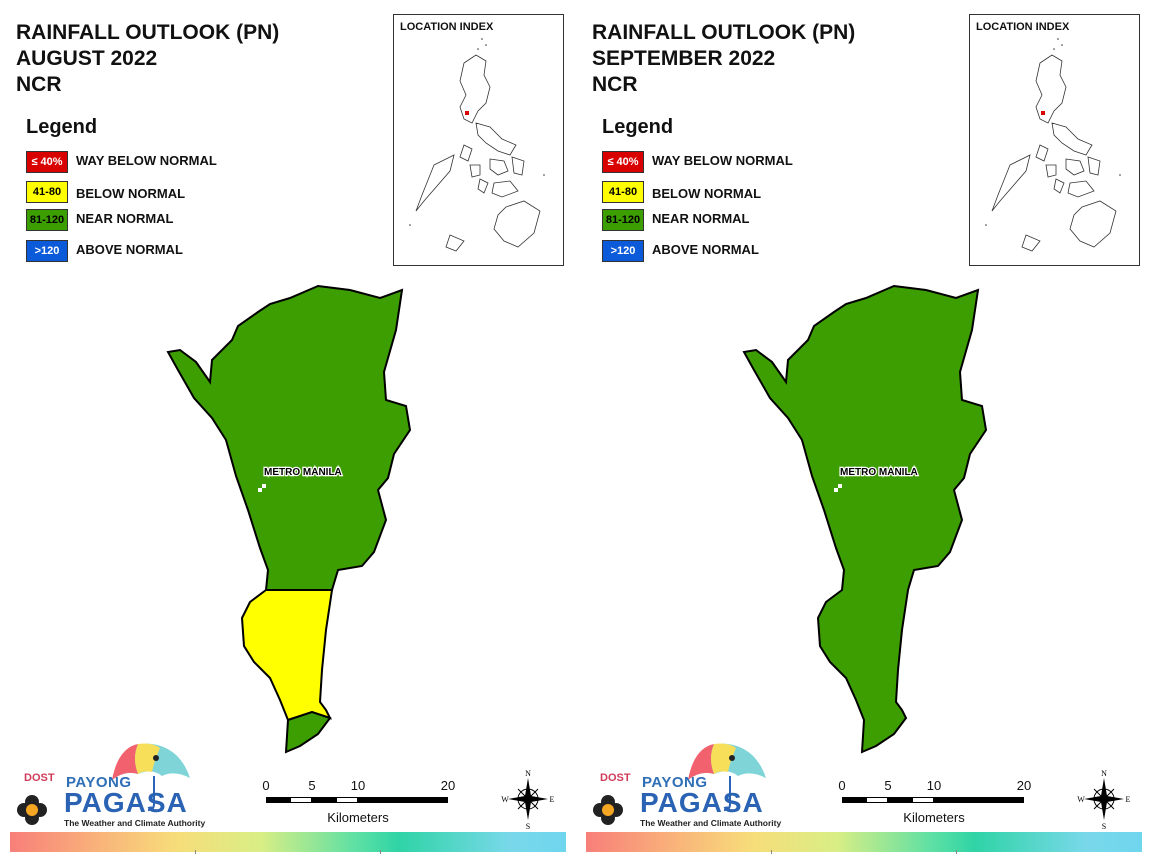 Image resolution: width=1152 pixels, height=864 pixels. Describe the element at coordinates (308, 732) in the screenshot. I see `near-normal-zone-tip` at that location.